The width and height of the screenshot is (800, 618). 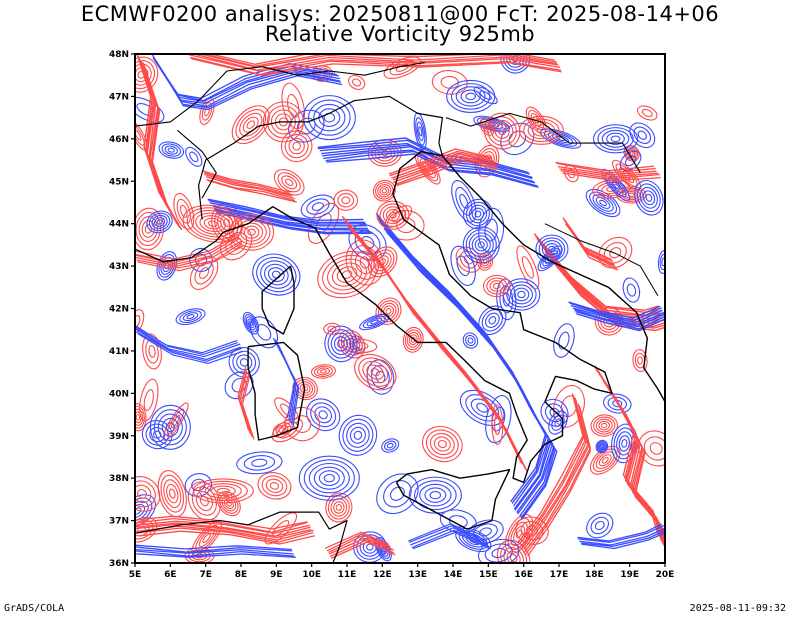 I want to click on lon-tick-label: 5E, so click(x=135, y=575).